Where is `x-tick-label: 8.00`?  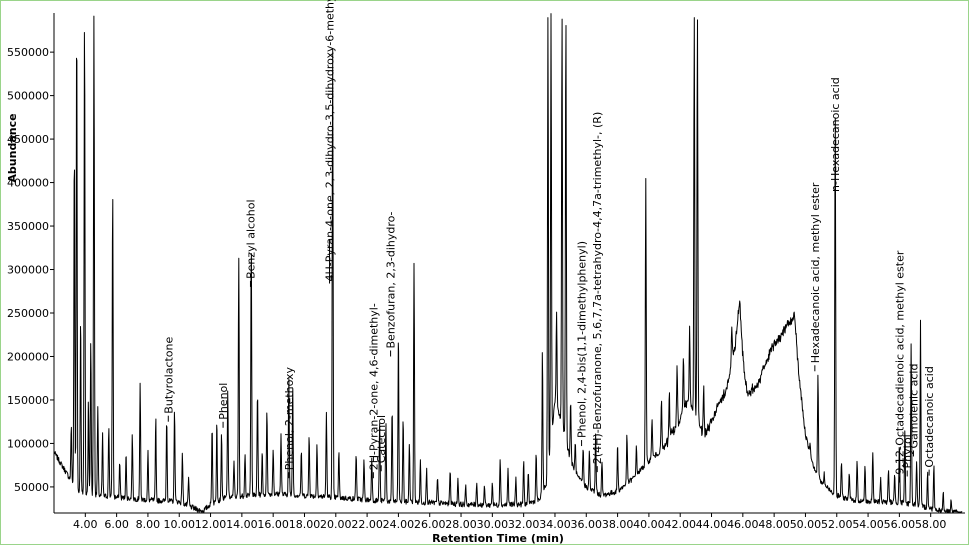 x-tick-label: 8.00 is located at coordinates (148, 524).